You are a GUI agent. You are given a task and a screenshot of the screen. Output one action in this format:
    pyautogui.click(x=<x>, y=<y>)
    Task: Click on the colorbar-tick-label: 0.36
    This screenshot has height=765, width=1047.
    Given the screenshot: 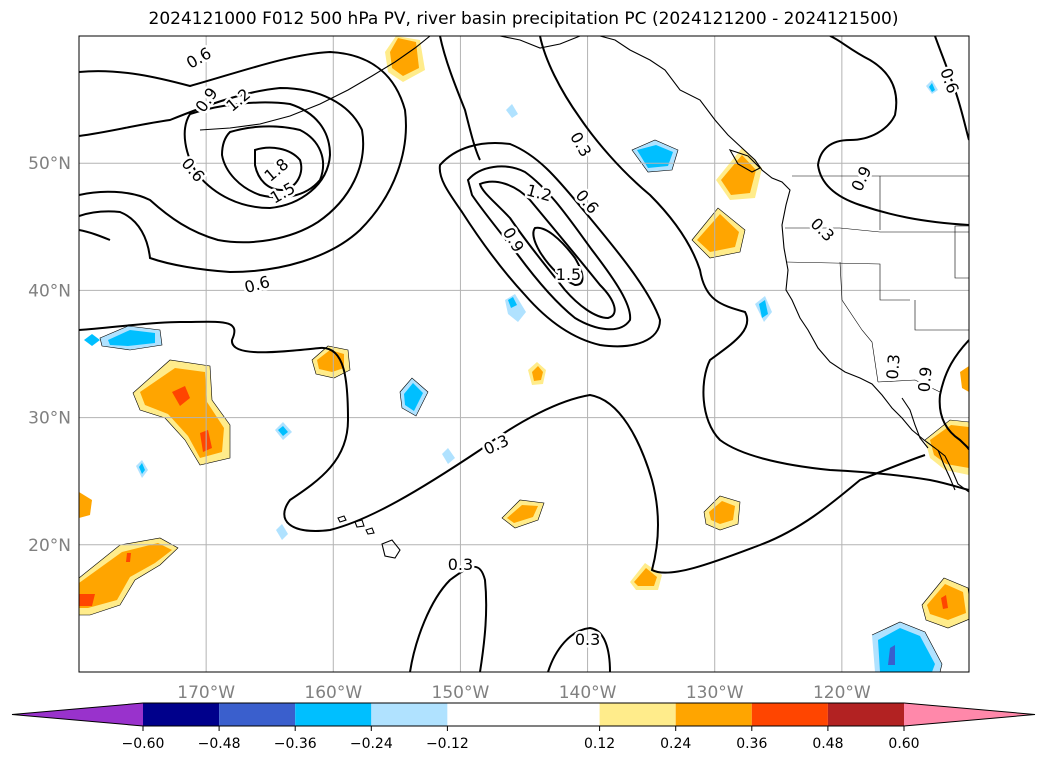 What is the action you would take?
    pyautogui.click(x=751, y=744)
    